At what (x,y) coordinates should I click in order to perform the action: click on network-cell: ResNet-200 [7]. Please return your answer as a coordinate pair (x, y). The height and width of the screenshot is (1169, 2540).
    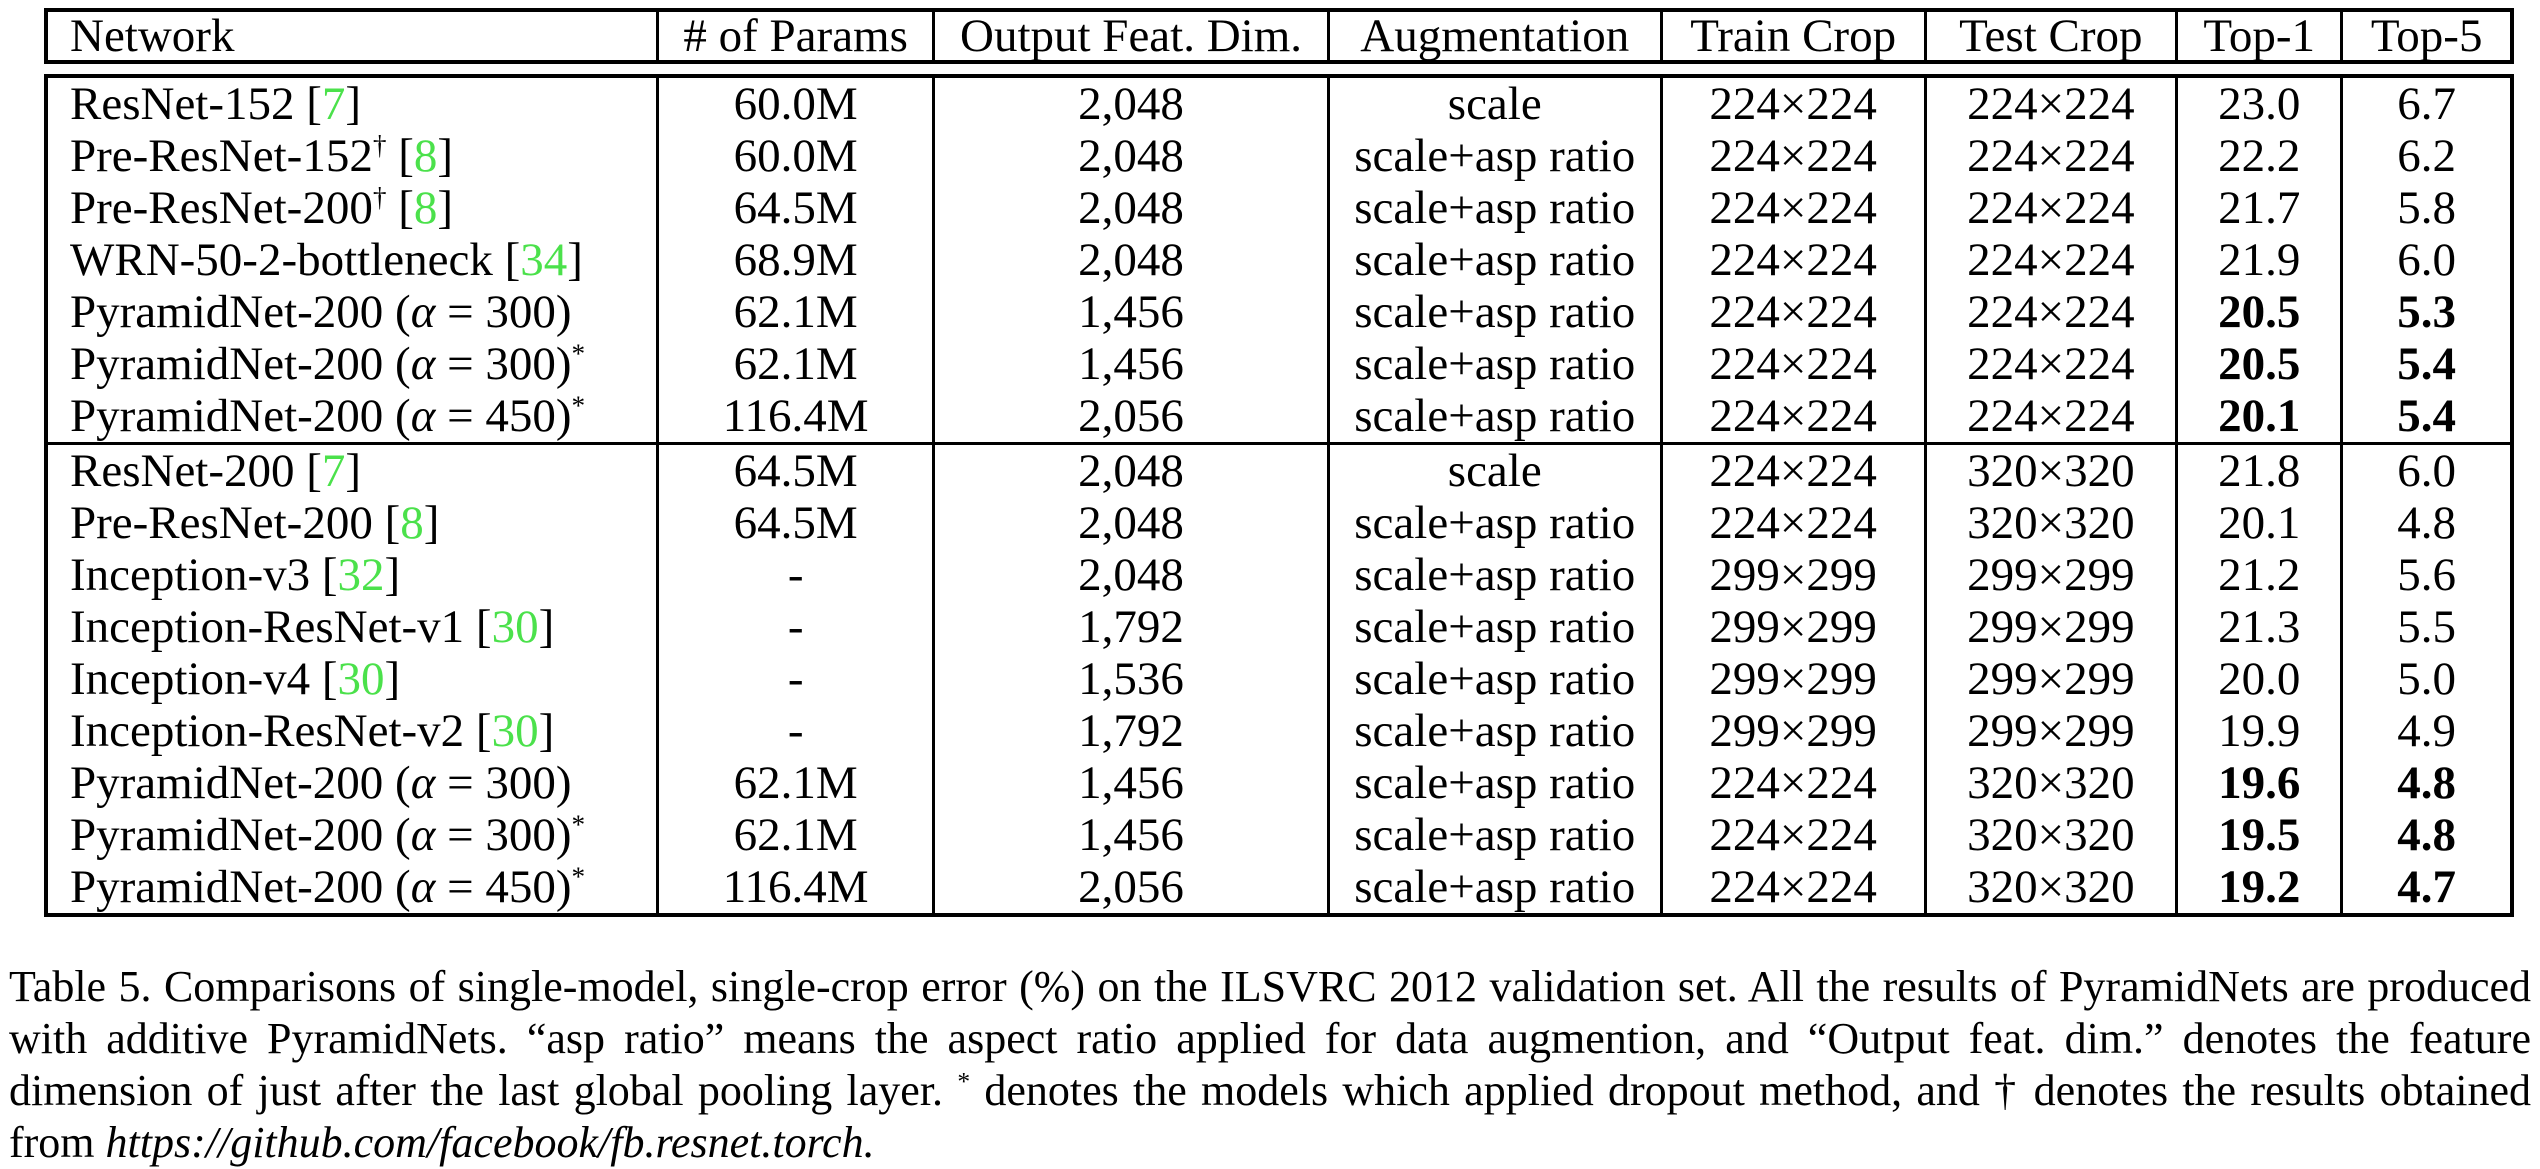
    Looking at the image, I should click on (353, 469).